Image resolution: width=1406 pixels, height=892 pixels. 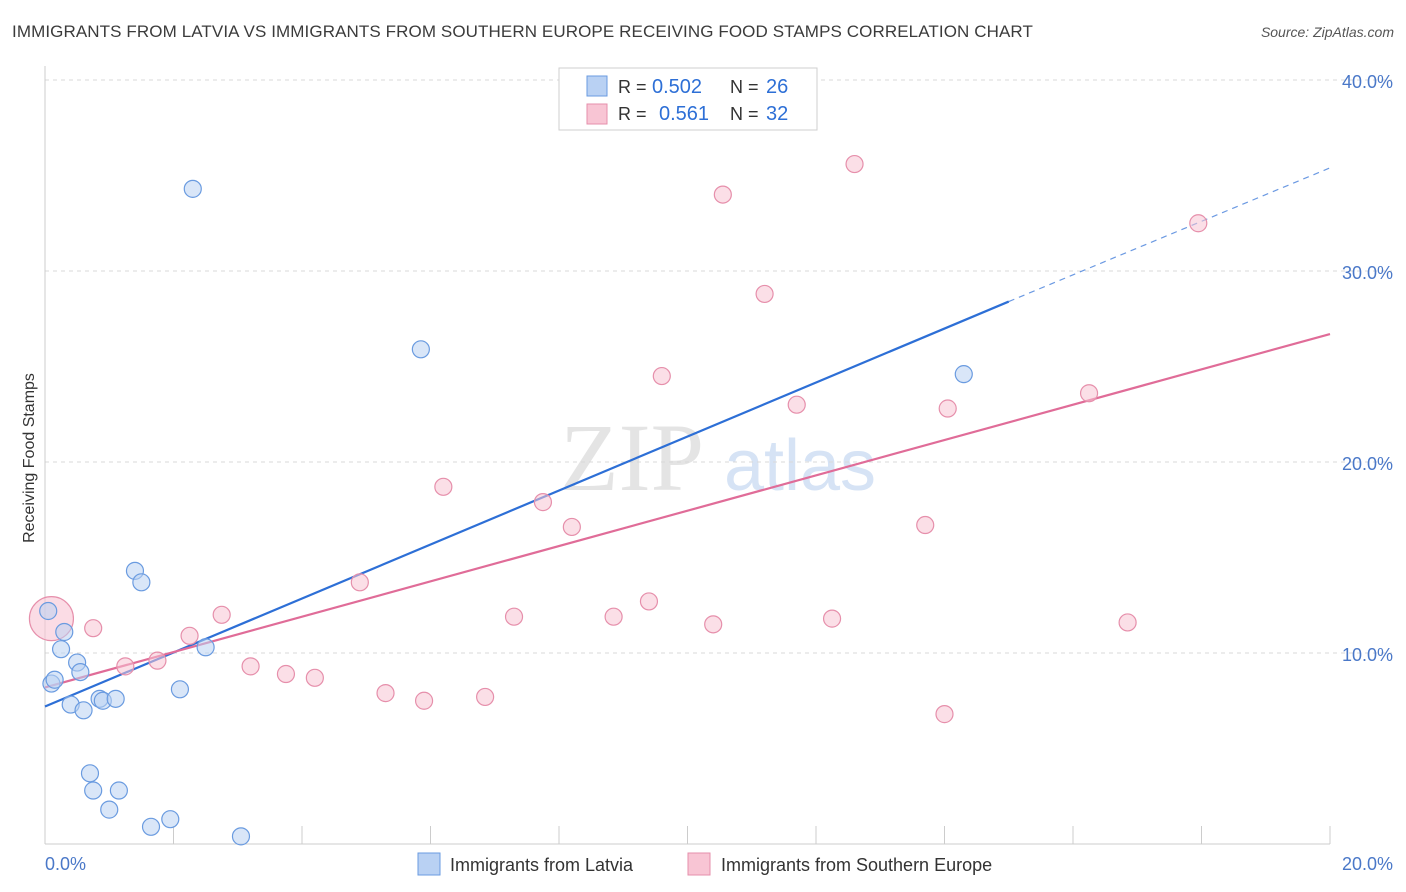 What do you see at coordinates (699, 864) in the screenshot?
I see `bottom-legend-swatch-southern-europe` at bounding box center [699, 864].